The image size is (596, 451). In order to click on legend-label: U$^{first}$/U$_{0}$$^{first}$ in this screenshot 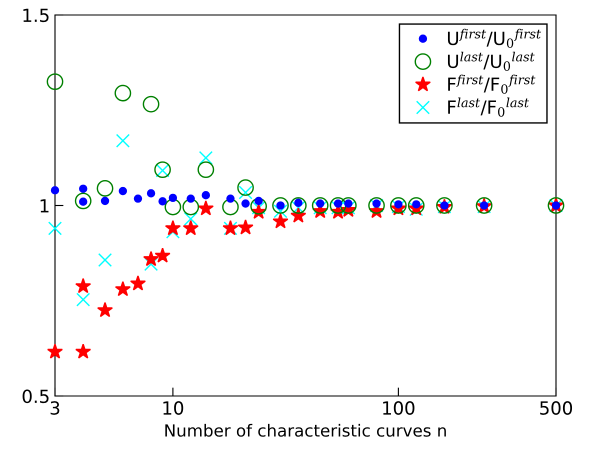, I will do `click(495, 38)`.